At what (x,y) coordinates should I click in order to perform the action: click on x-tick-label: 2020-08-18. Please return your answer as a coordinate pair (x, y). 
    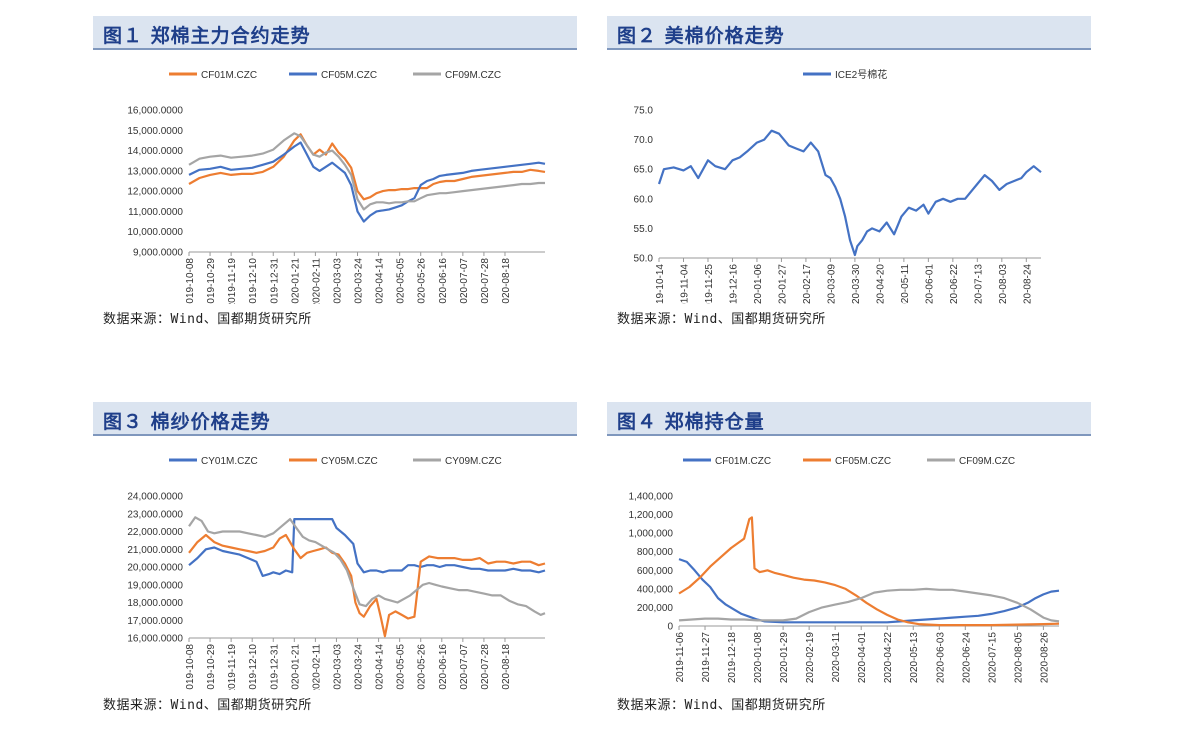
    Looking at the image, I should click on (506, 667).